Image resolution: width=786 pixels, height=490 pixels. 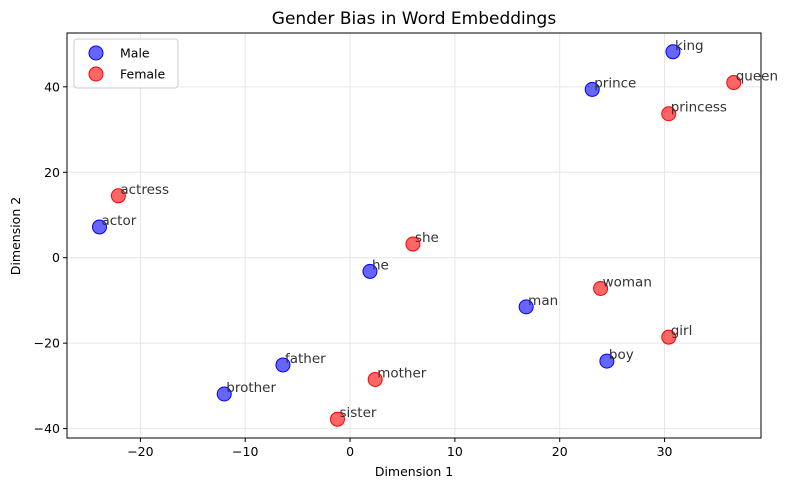 I want to click on data-point-man, so click(x=526, y=307).